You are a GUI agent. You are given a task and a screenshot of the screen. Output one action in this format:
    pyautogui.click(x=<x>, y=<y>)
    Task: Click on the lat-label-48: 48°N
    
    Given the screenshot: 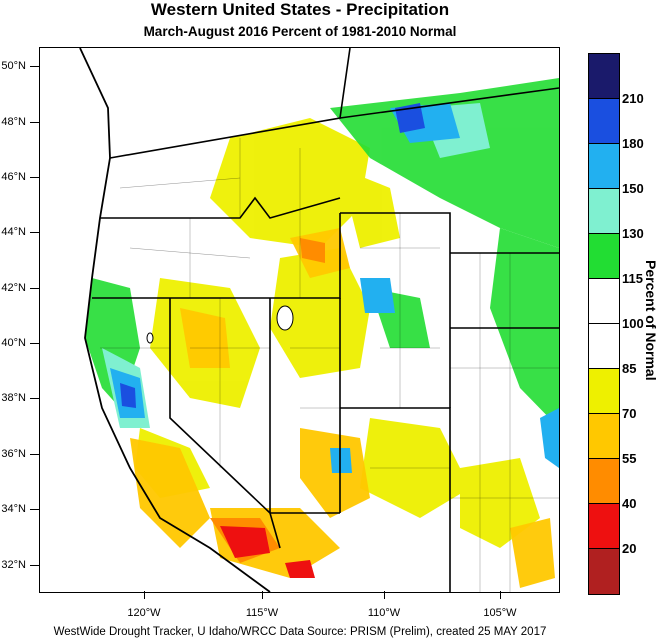 What is the action you would take?
    pyautogui.click(x=13, y=122)
    